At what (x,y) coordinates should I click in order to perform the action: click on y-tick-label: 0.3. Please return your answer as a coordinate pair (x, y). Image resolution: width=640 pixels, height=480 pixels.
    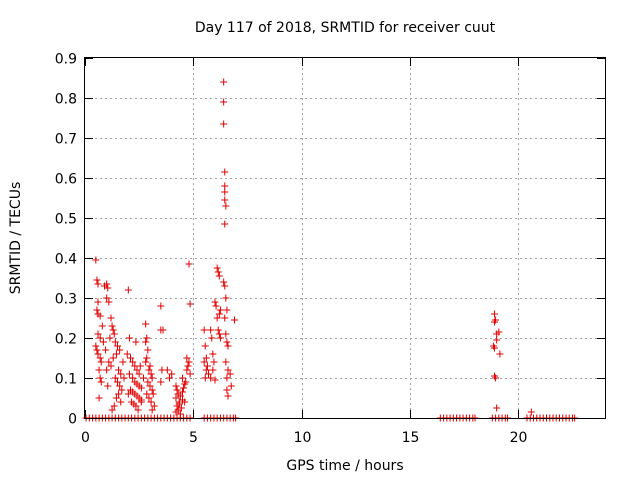
    Looking at the image, I should click on (66, 300).